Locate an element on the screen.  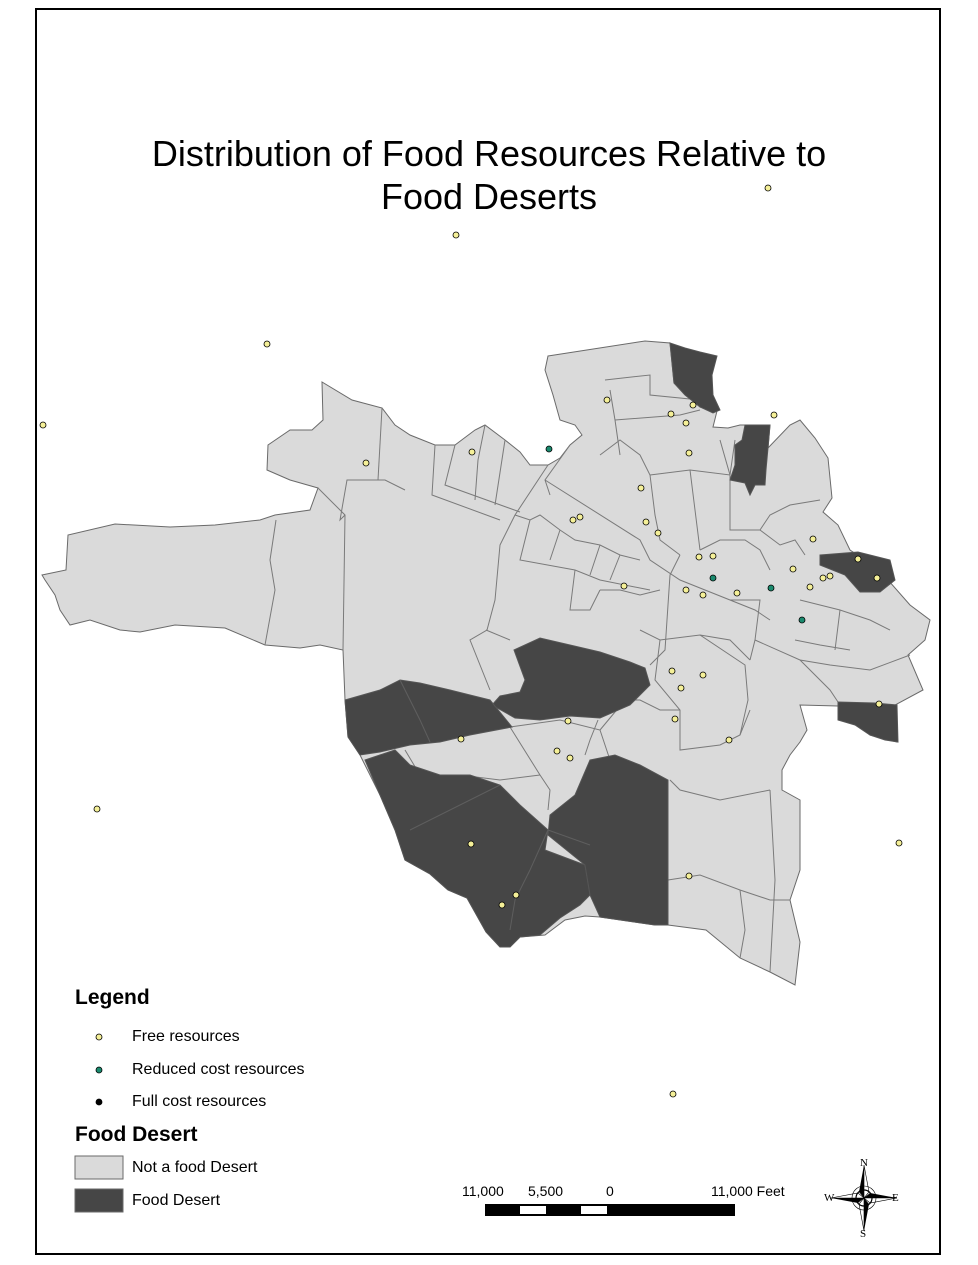
north-label: N is located at coordinates (864, 1163).